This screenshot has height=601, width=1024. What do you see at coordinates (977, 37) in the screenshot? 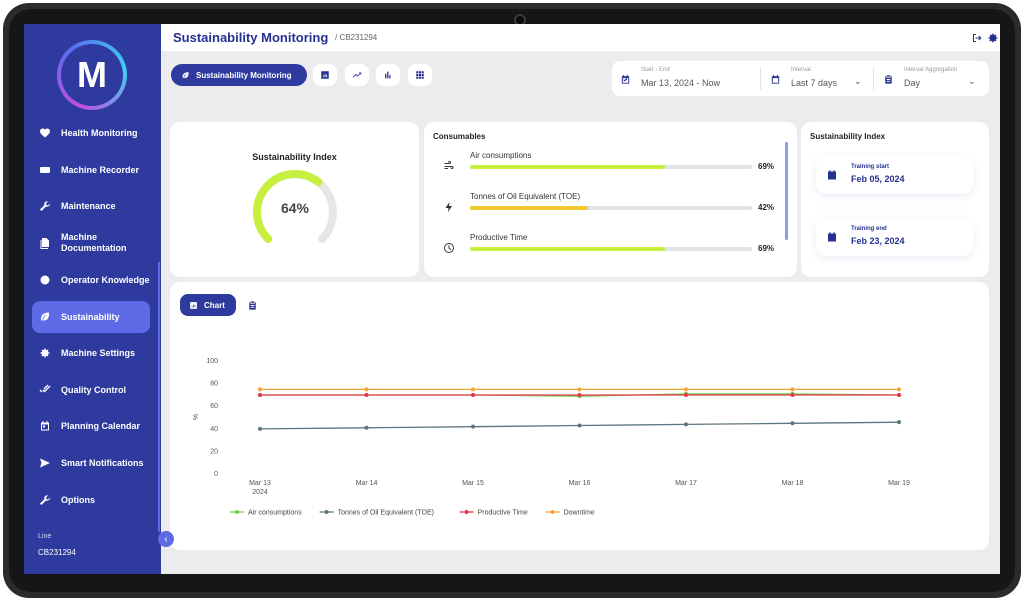
I see `logout-icon` at bounding box center [977, 37].